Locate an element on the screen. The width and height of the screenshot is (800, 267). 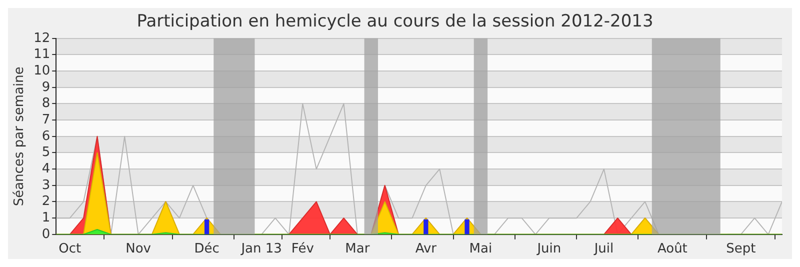
x-tick-label: Mar is located at coordinates (357, 249).